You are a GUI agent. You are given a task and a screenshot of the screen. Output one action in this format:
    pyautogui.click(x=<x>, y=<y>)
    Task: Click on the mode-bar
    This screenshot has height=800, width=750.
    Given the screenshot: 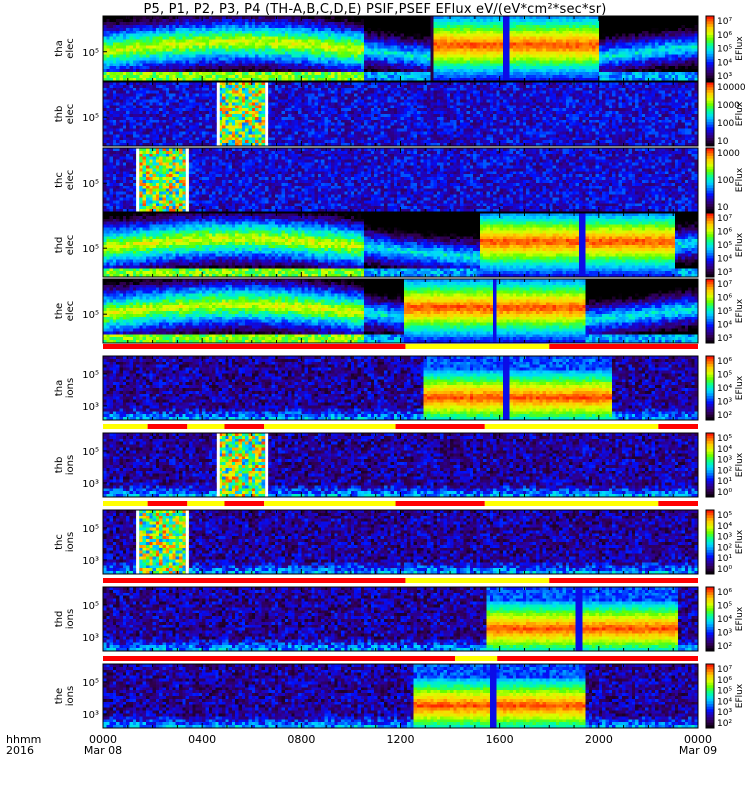 What is the action you would take?
    pyautogui.click(x=400, y=346)
    